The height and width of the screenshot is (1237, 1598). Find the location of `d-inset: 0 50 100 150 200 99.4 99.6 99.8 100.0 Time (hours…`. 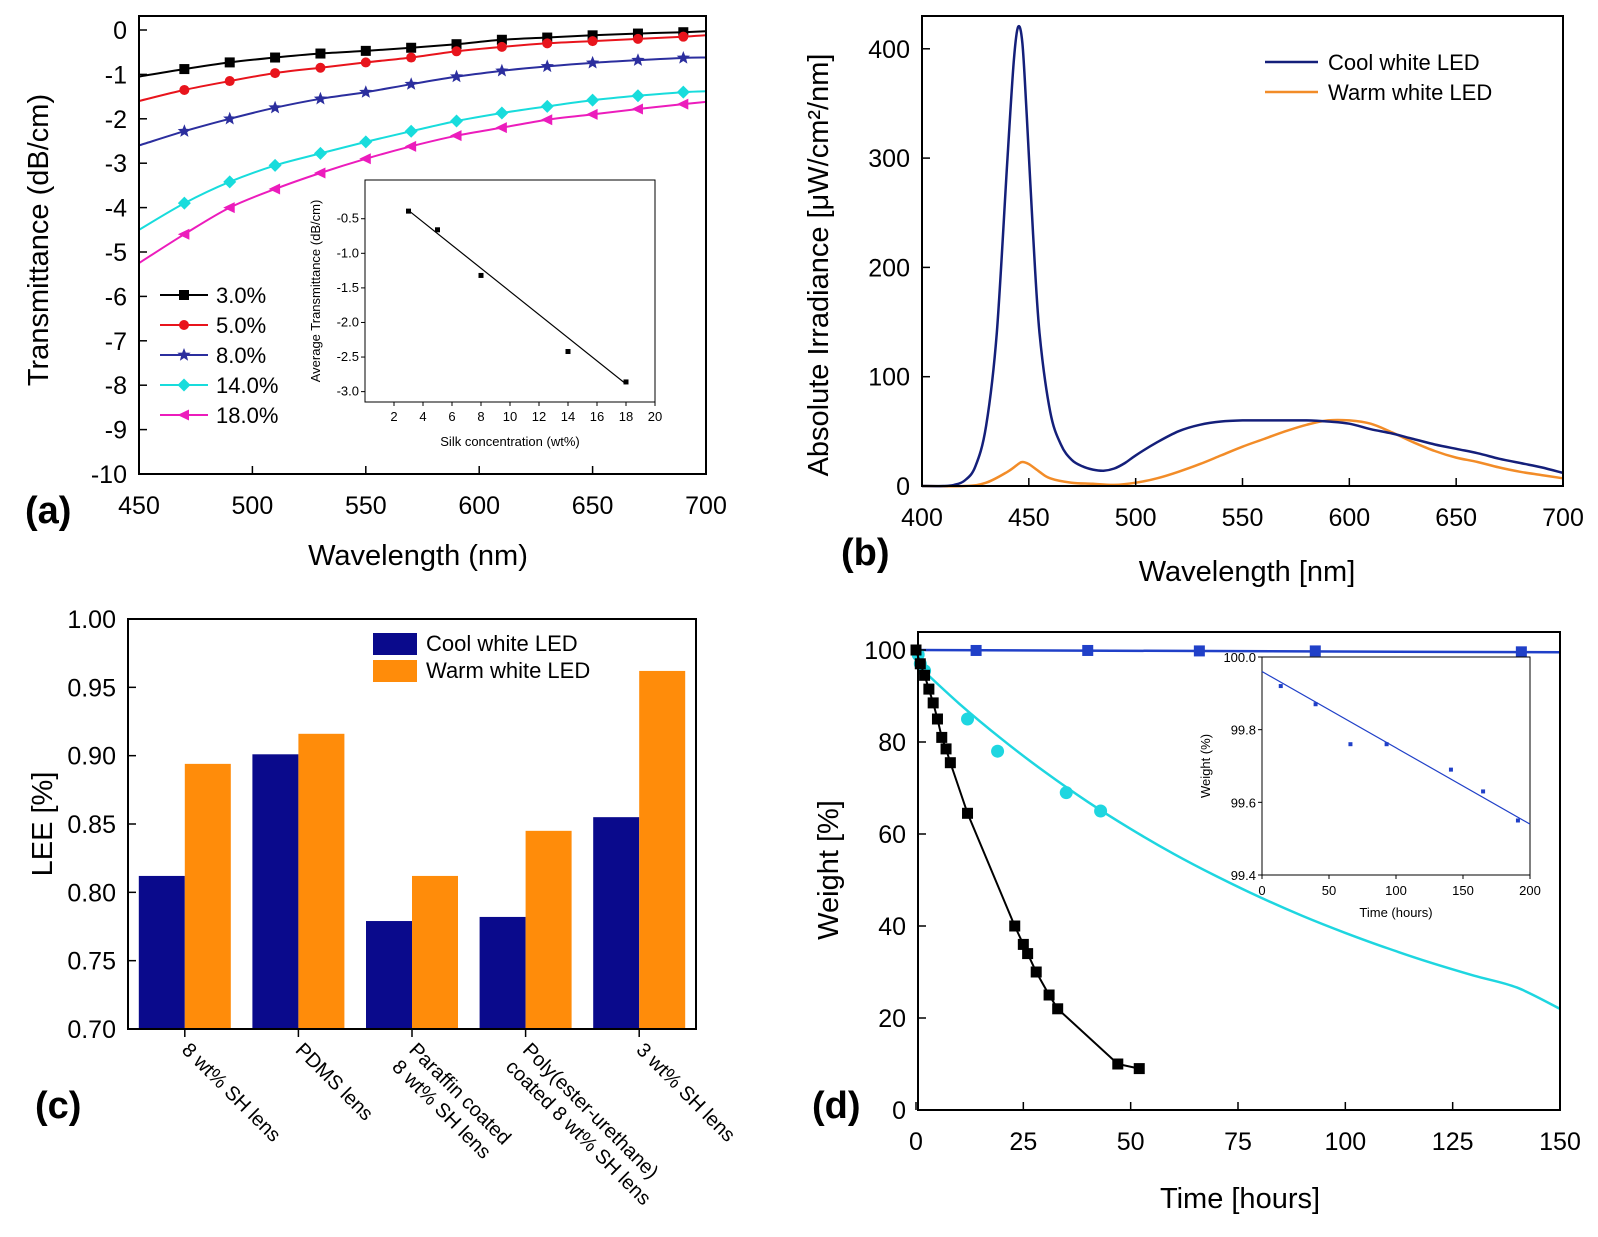

d-inset: 0 50 100 150 200 99.4 99.6 99.8 100.0 Time (hours… is located at coordinates (1369, 785).